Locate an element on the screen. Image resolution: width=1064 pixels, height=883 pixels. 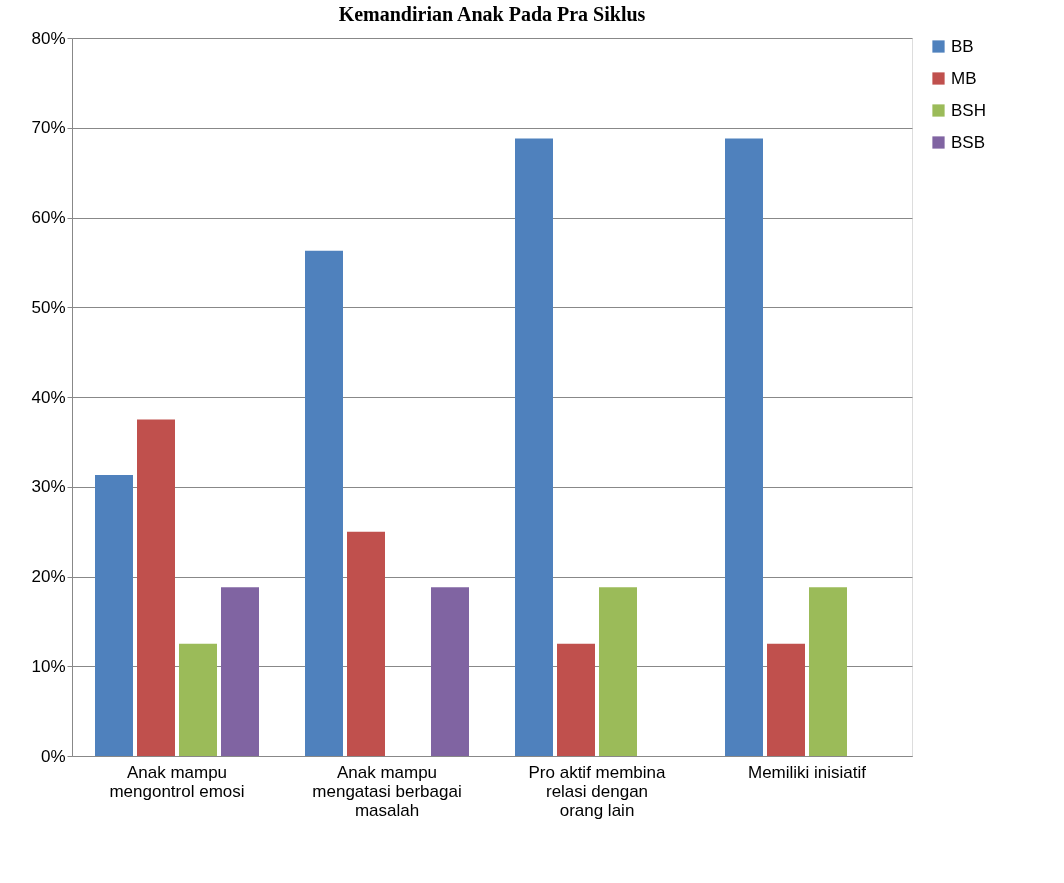
y-tick-label: 60% is located at coordinates (48, 217).